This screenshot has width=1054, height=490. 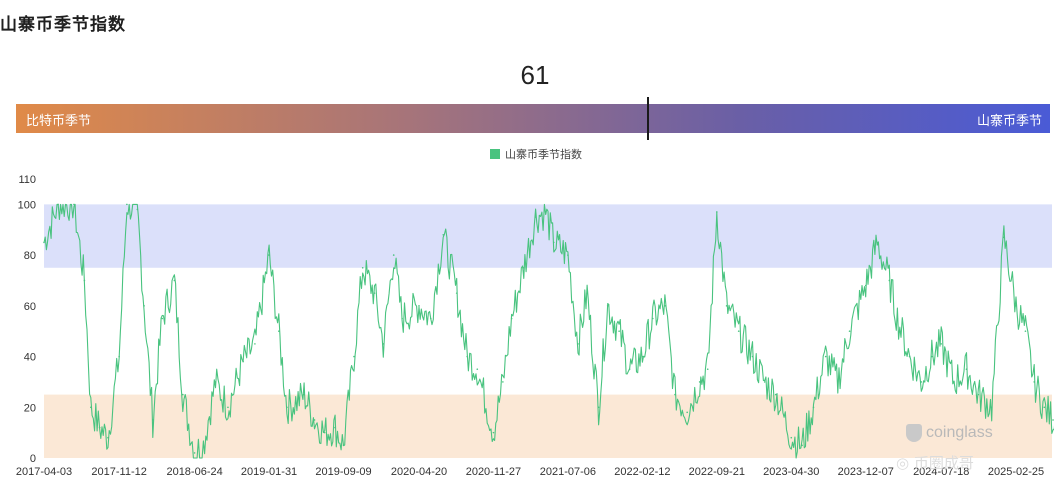 I want to click on altcoin-season-label: 山寨币季节, so click(x=1009, y=121).